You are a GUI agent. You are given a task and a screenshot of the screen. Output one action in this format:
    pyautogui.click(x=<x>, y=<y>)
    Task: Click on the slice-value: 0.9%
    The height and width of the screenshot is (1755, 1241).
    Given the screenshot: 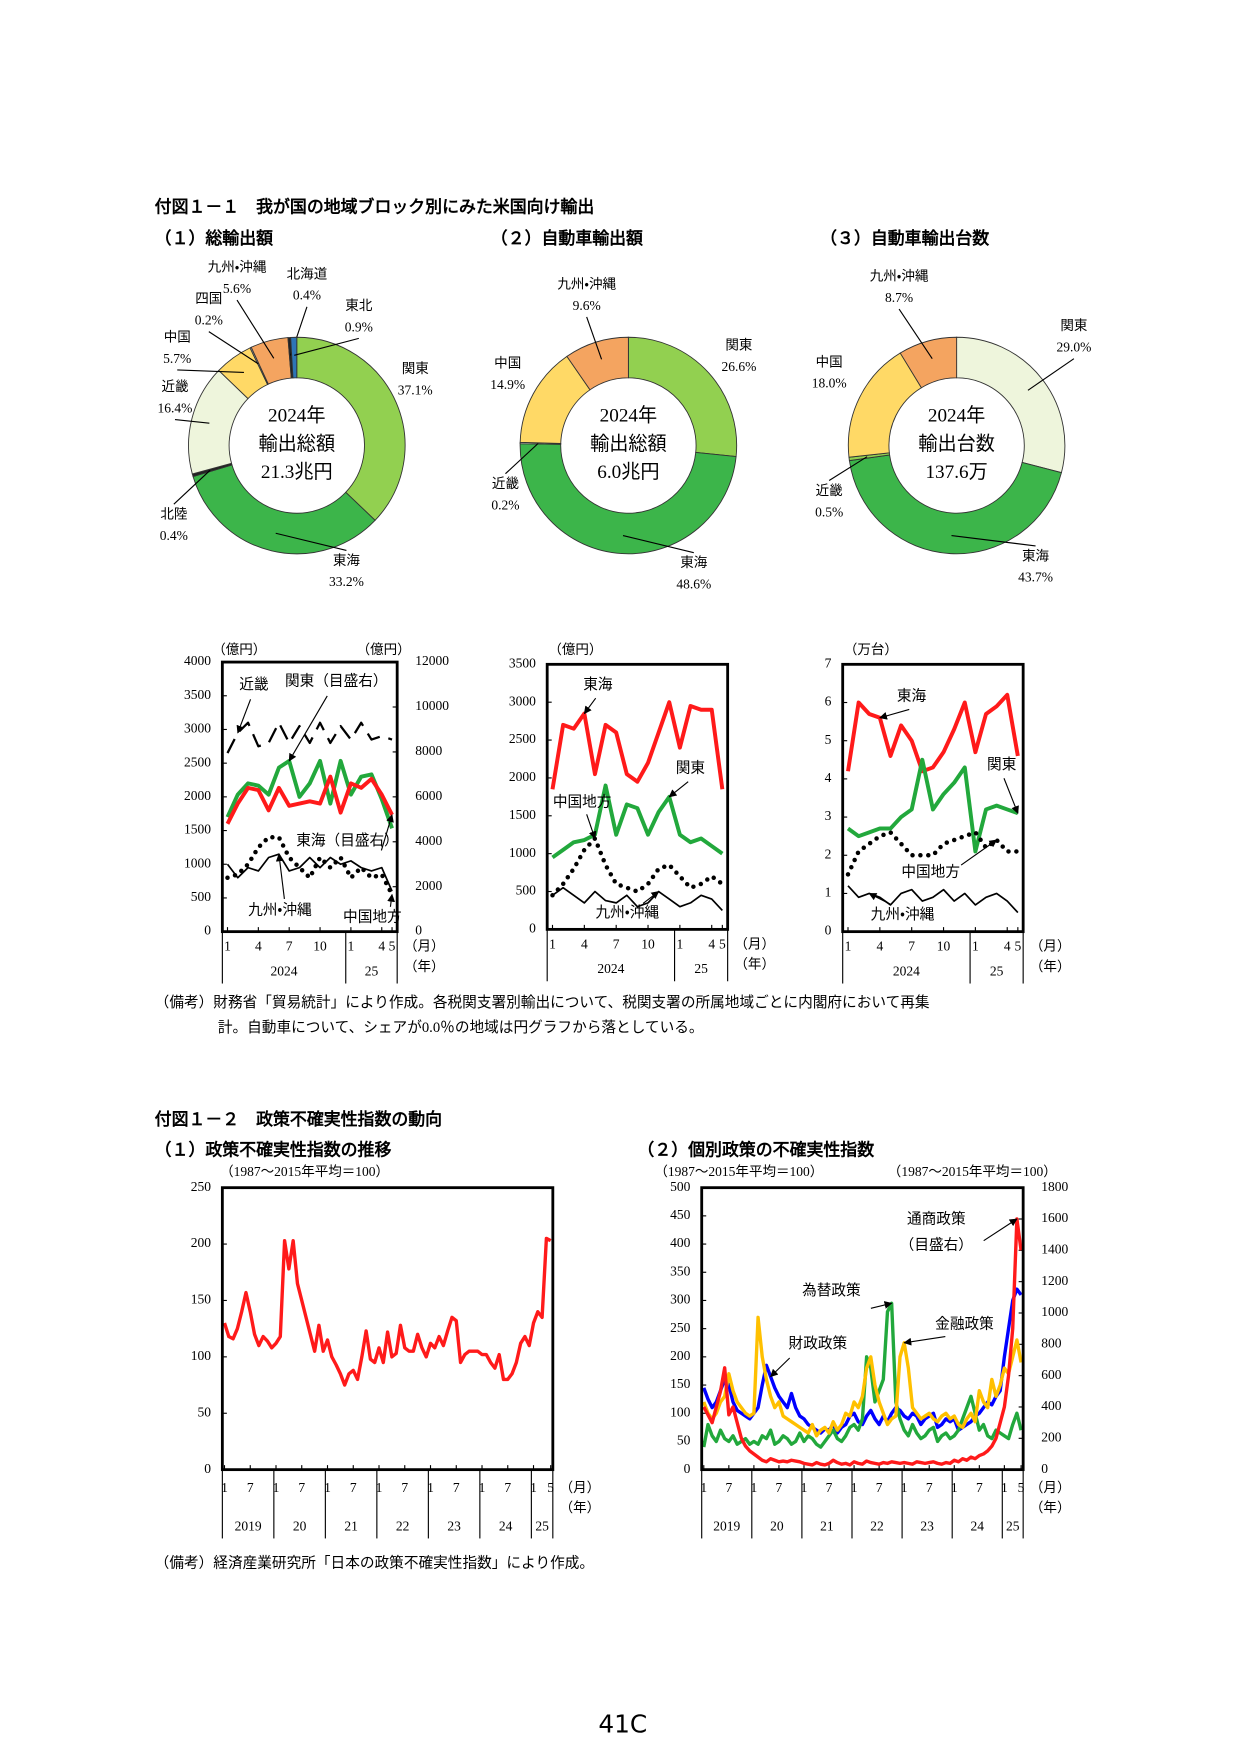 What is the action you would take?
    pyautogui.click(x=359, y=326)
    